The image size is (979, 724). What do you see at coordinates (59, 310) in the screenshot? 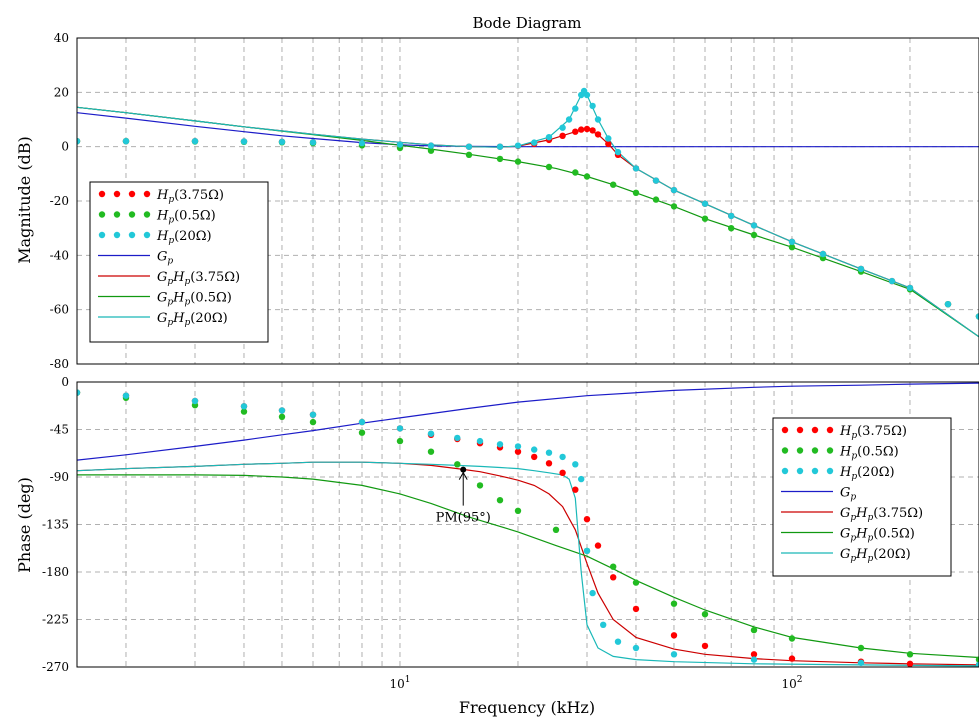
I see `magnitude-y-tick-label: -60` at bounding box center [59, 310].